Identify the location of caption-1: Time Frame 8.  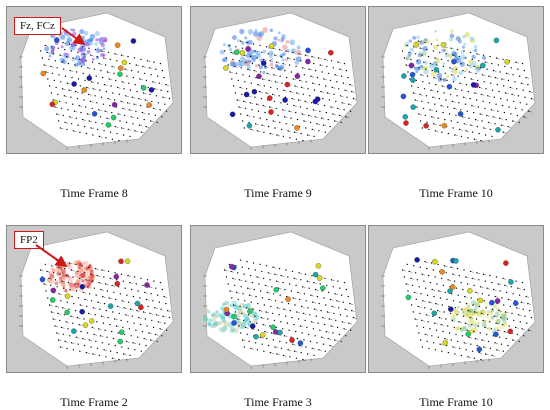
(94, 193).